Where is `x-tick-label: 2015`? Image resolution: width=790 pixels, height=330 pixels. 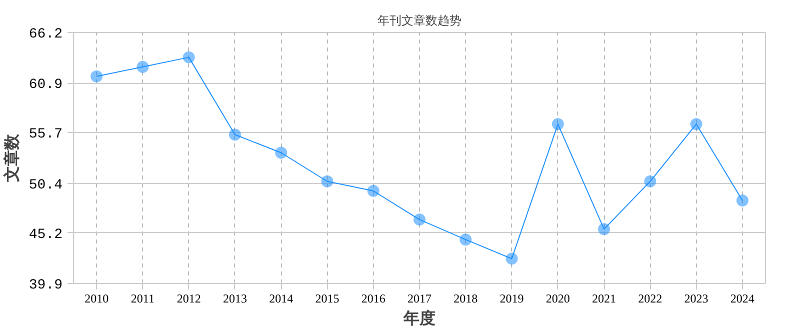 x-tick-label: 2015 is located at coordinates (327, 299).